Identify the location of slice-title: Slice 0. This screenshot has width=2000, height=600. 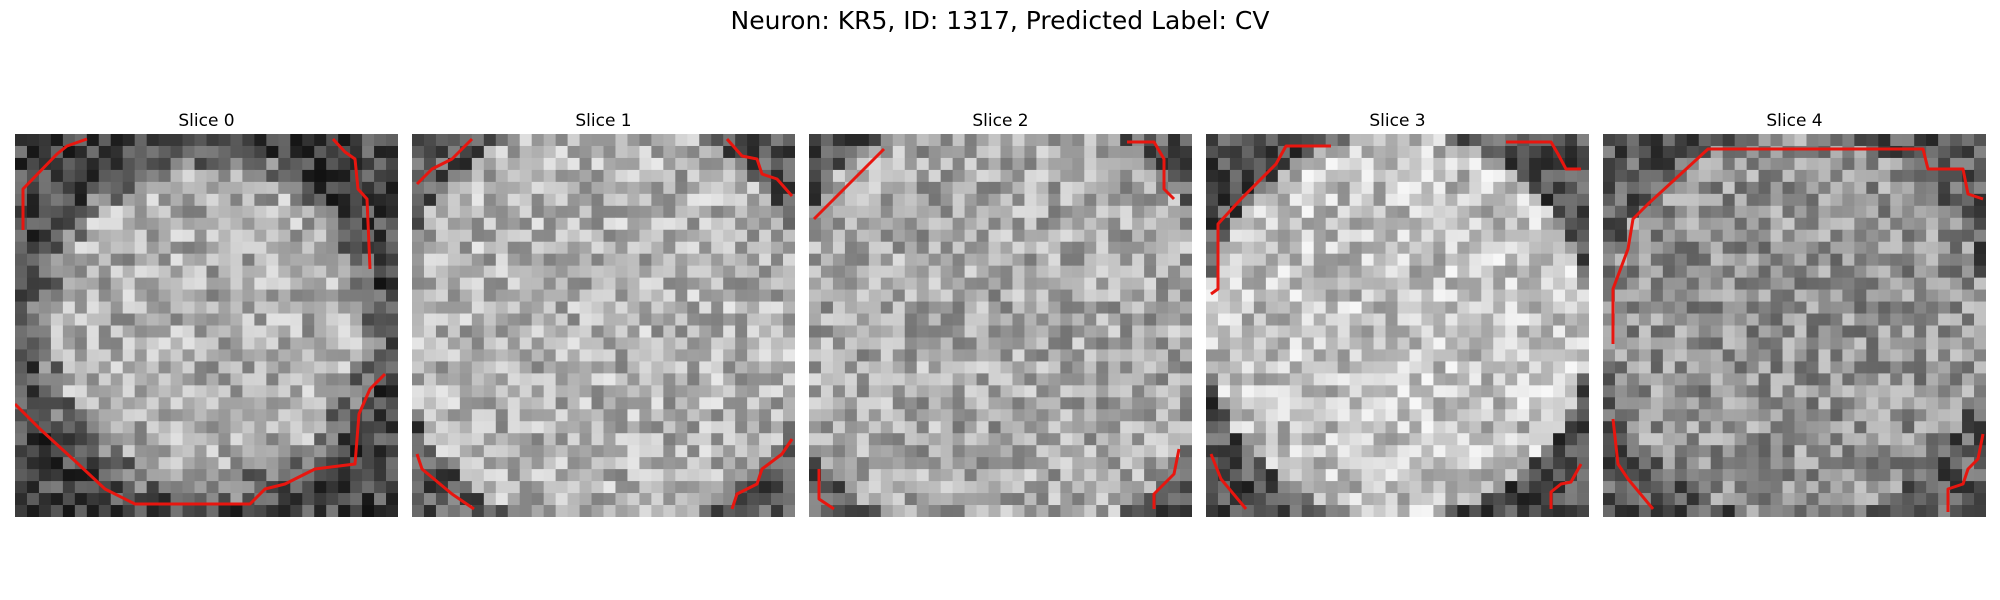
(206, 121).